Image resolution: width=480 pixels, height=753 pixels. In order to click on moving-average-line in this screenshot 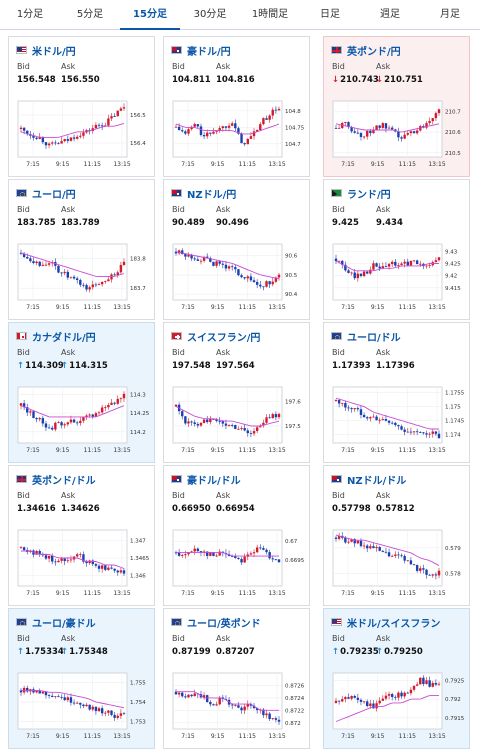, I will do `click(72, 264)`.